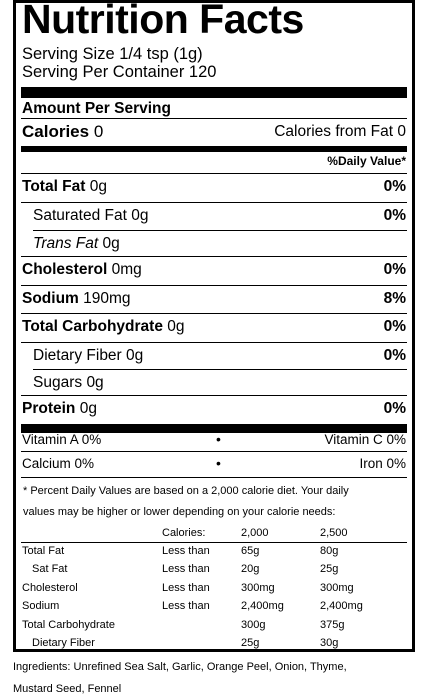  I want to click on nutrient-label: Saturated Fat, so click(80, 215).